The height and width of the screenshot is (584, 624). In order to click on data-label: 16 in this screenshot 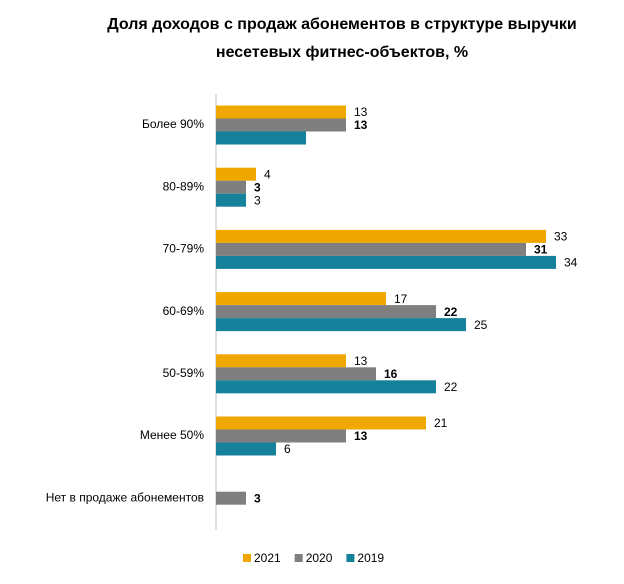, I will do `click(391, 374)`.